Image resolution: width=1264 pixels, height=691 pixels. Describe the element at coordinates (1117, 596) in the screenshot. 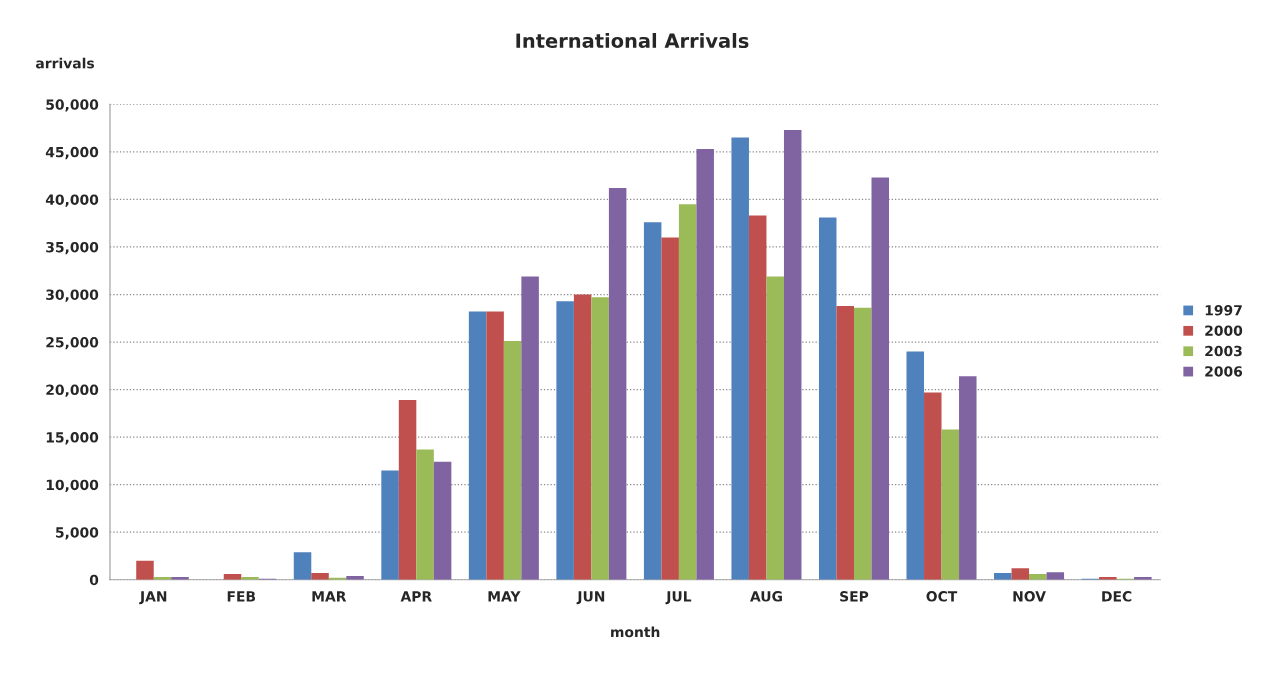

I see `x-tick-label: DEC` at that location.